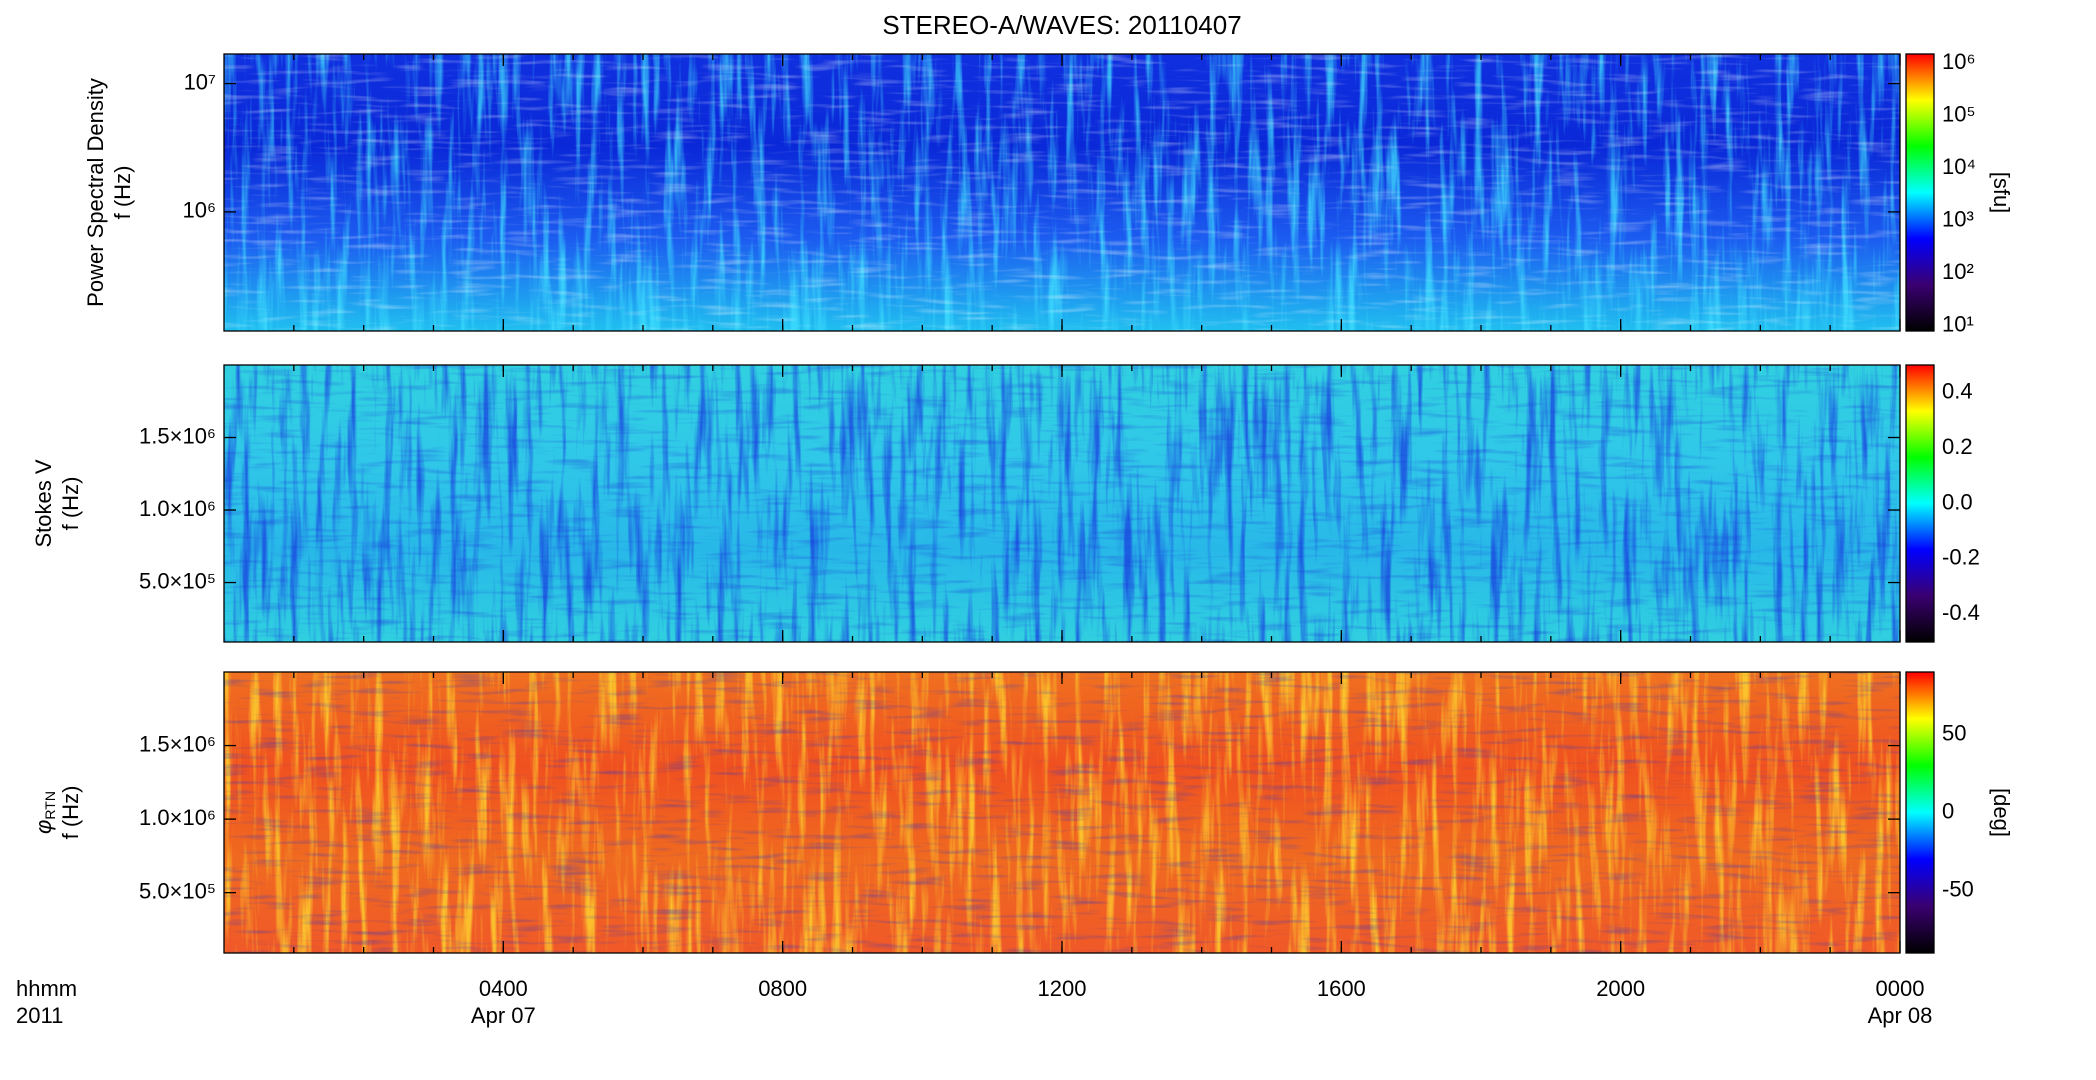 The width and height of the screenshot is (2096, 1080). What do you see at coordinates (1959, 61) in the screenshot?
I see `colorbar-tick-label: 10⁶` at bounding box center [1959, 61].